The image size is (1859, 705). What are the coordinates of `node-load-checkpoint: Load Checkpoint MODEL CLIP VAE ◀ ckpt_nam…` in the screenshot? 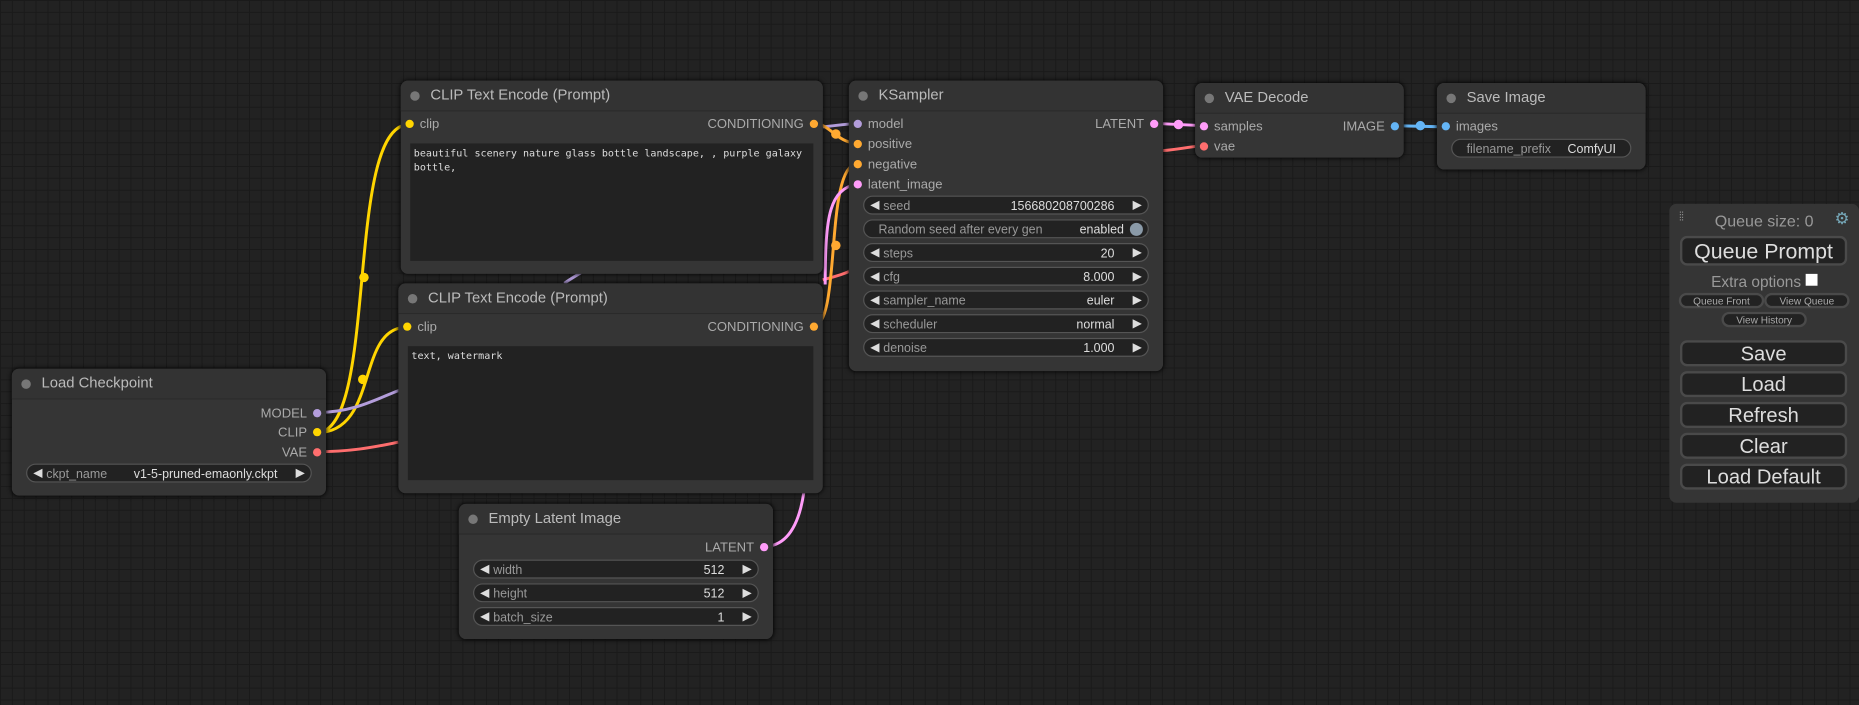 It's located at (169, 432).